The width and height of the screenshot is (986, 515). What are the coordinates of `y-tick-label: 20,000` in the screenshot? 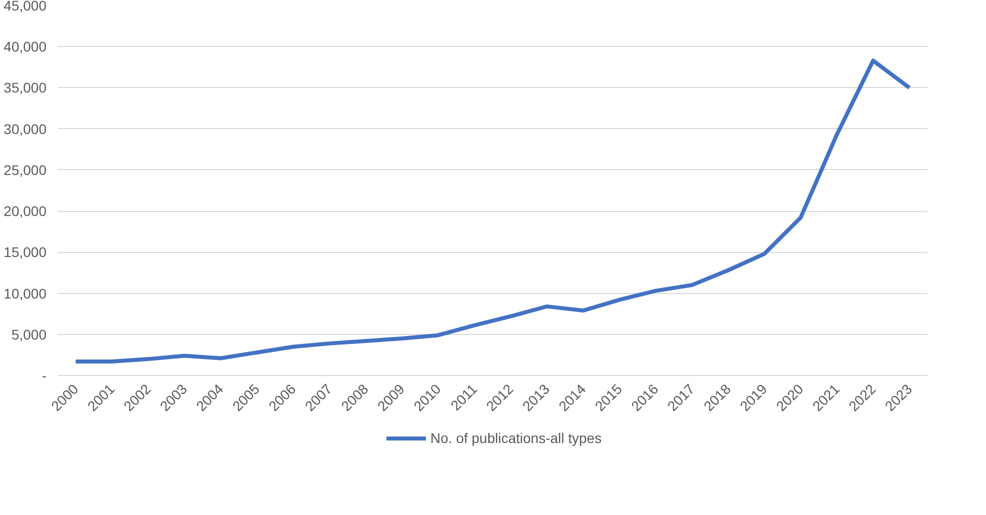 It's located at (25, 211).